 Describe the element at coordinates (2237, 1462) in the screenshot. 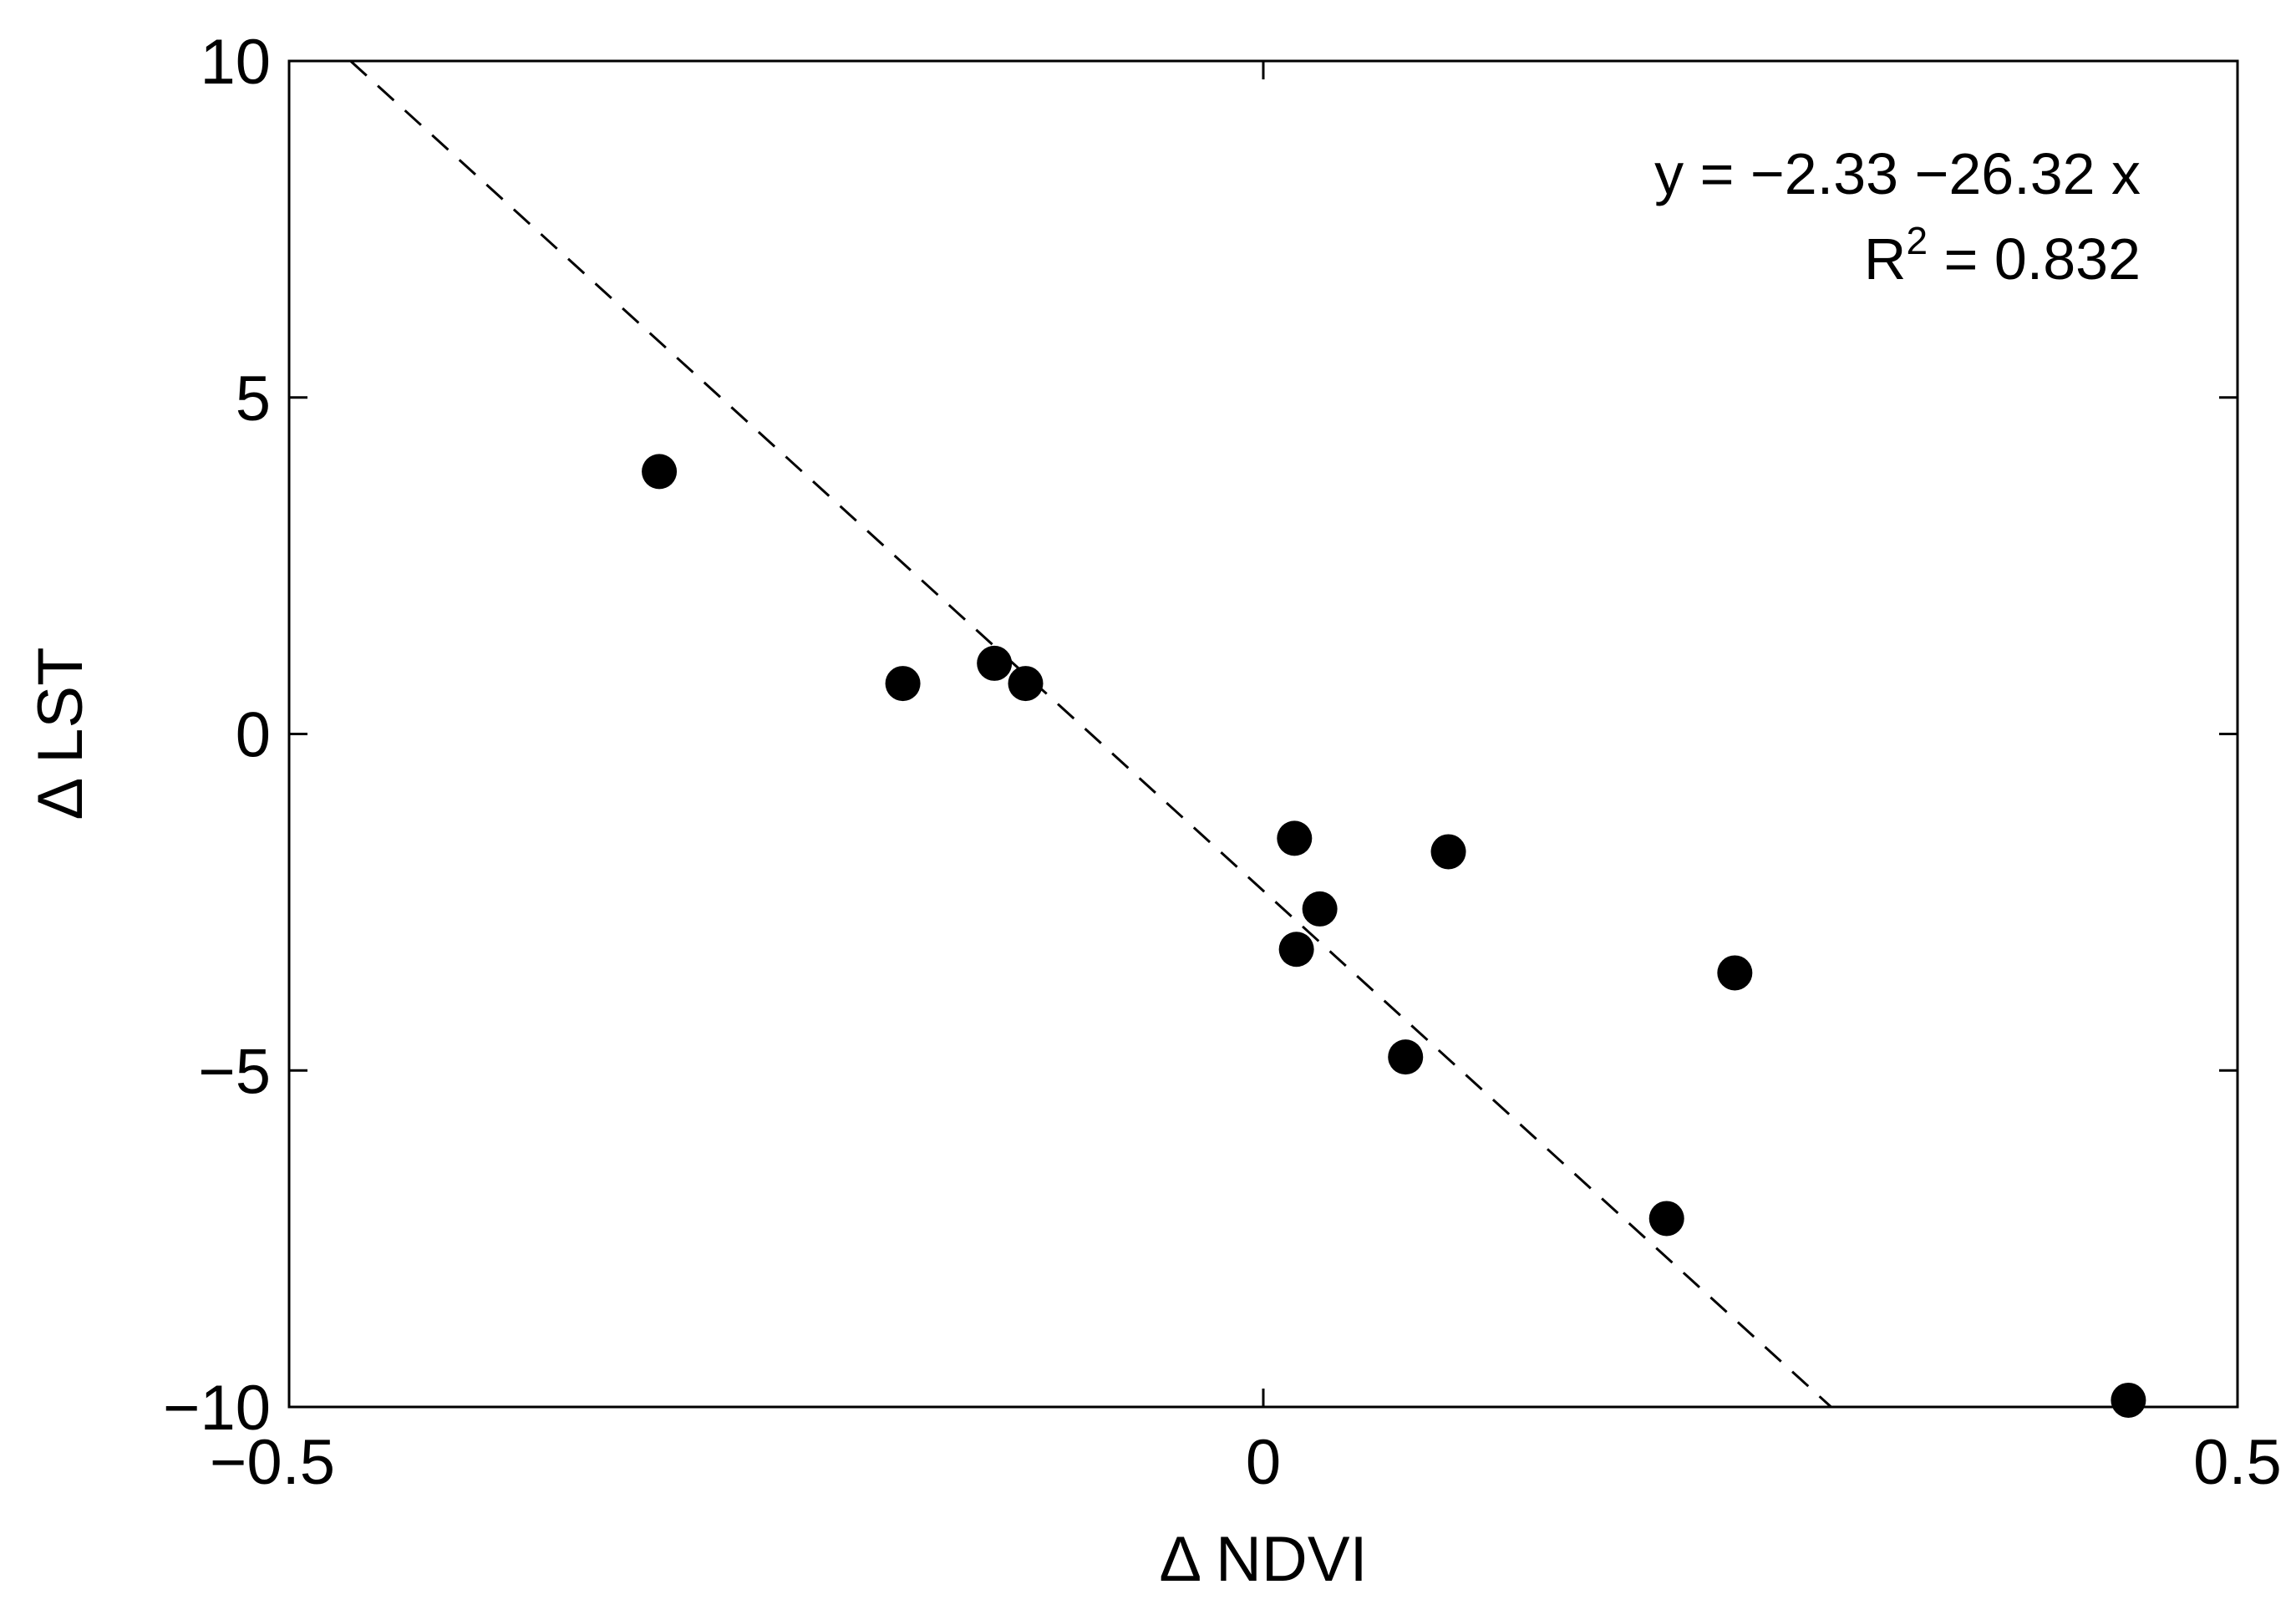

I see `x-tick-label: 0.5` at that location.